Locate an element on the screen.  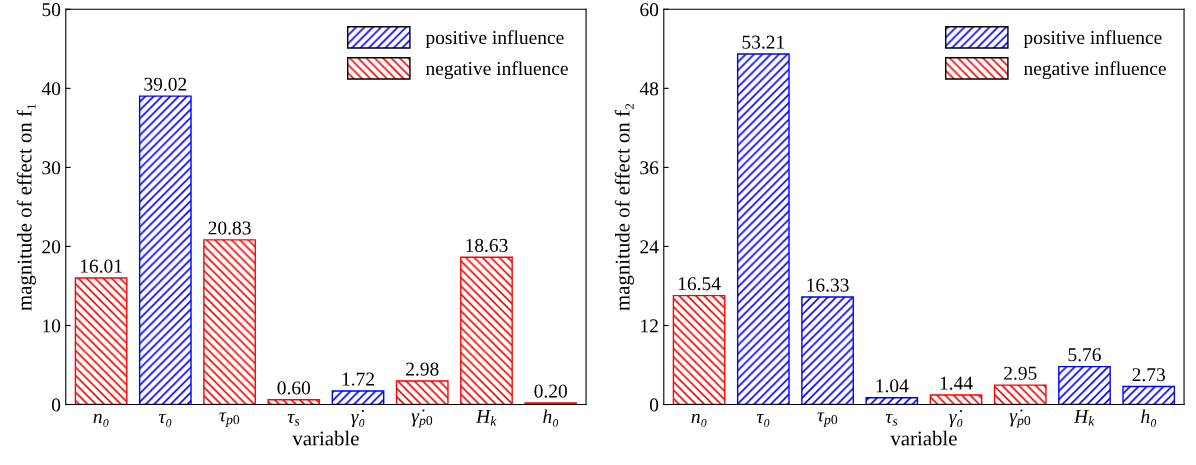
data-label: 5.76 is located at coordinates (1084, 355).